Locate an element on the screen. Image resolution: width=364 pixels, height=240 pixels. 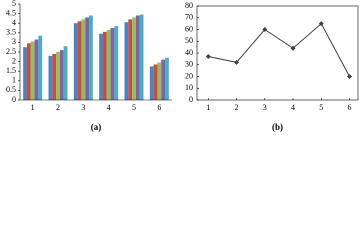
y-tick-label: 80 is located at coordinates (189, 5).